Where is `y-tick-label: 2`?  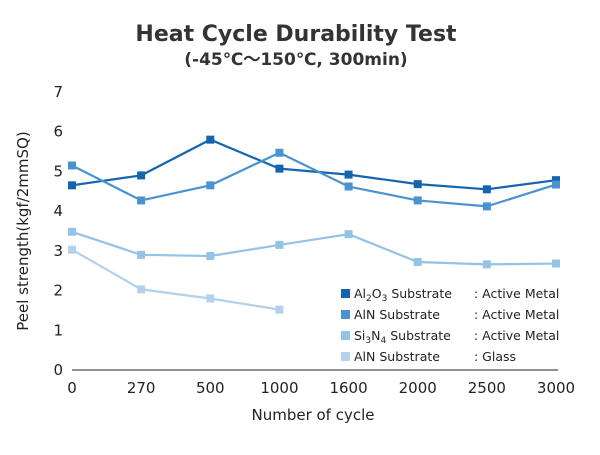
y-tick-label: 2 is located at coordinates (58, 291).